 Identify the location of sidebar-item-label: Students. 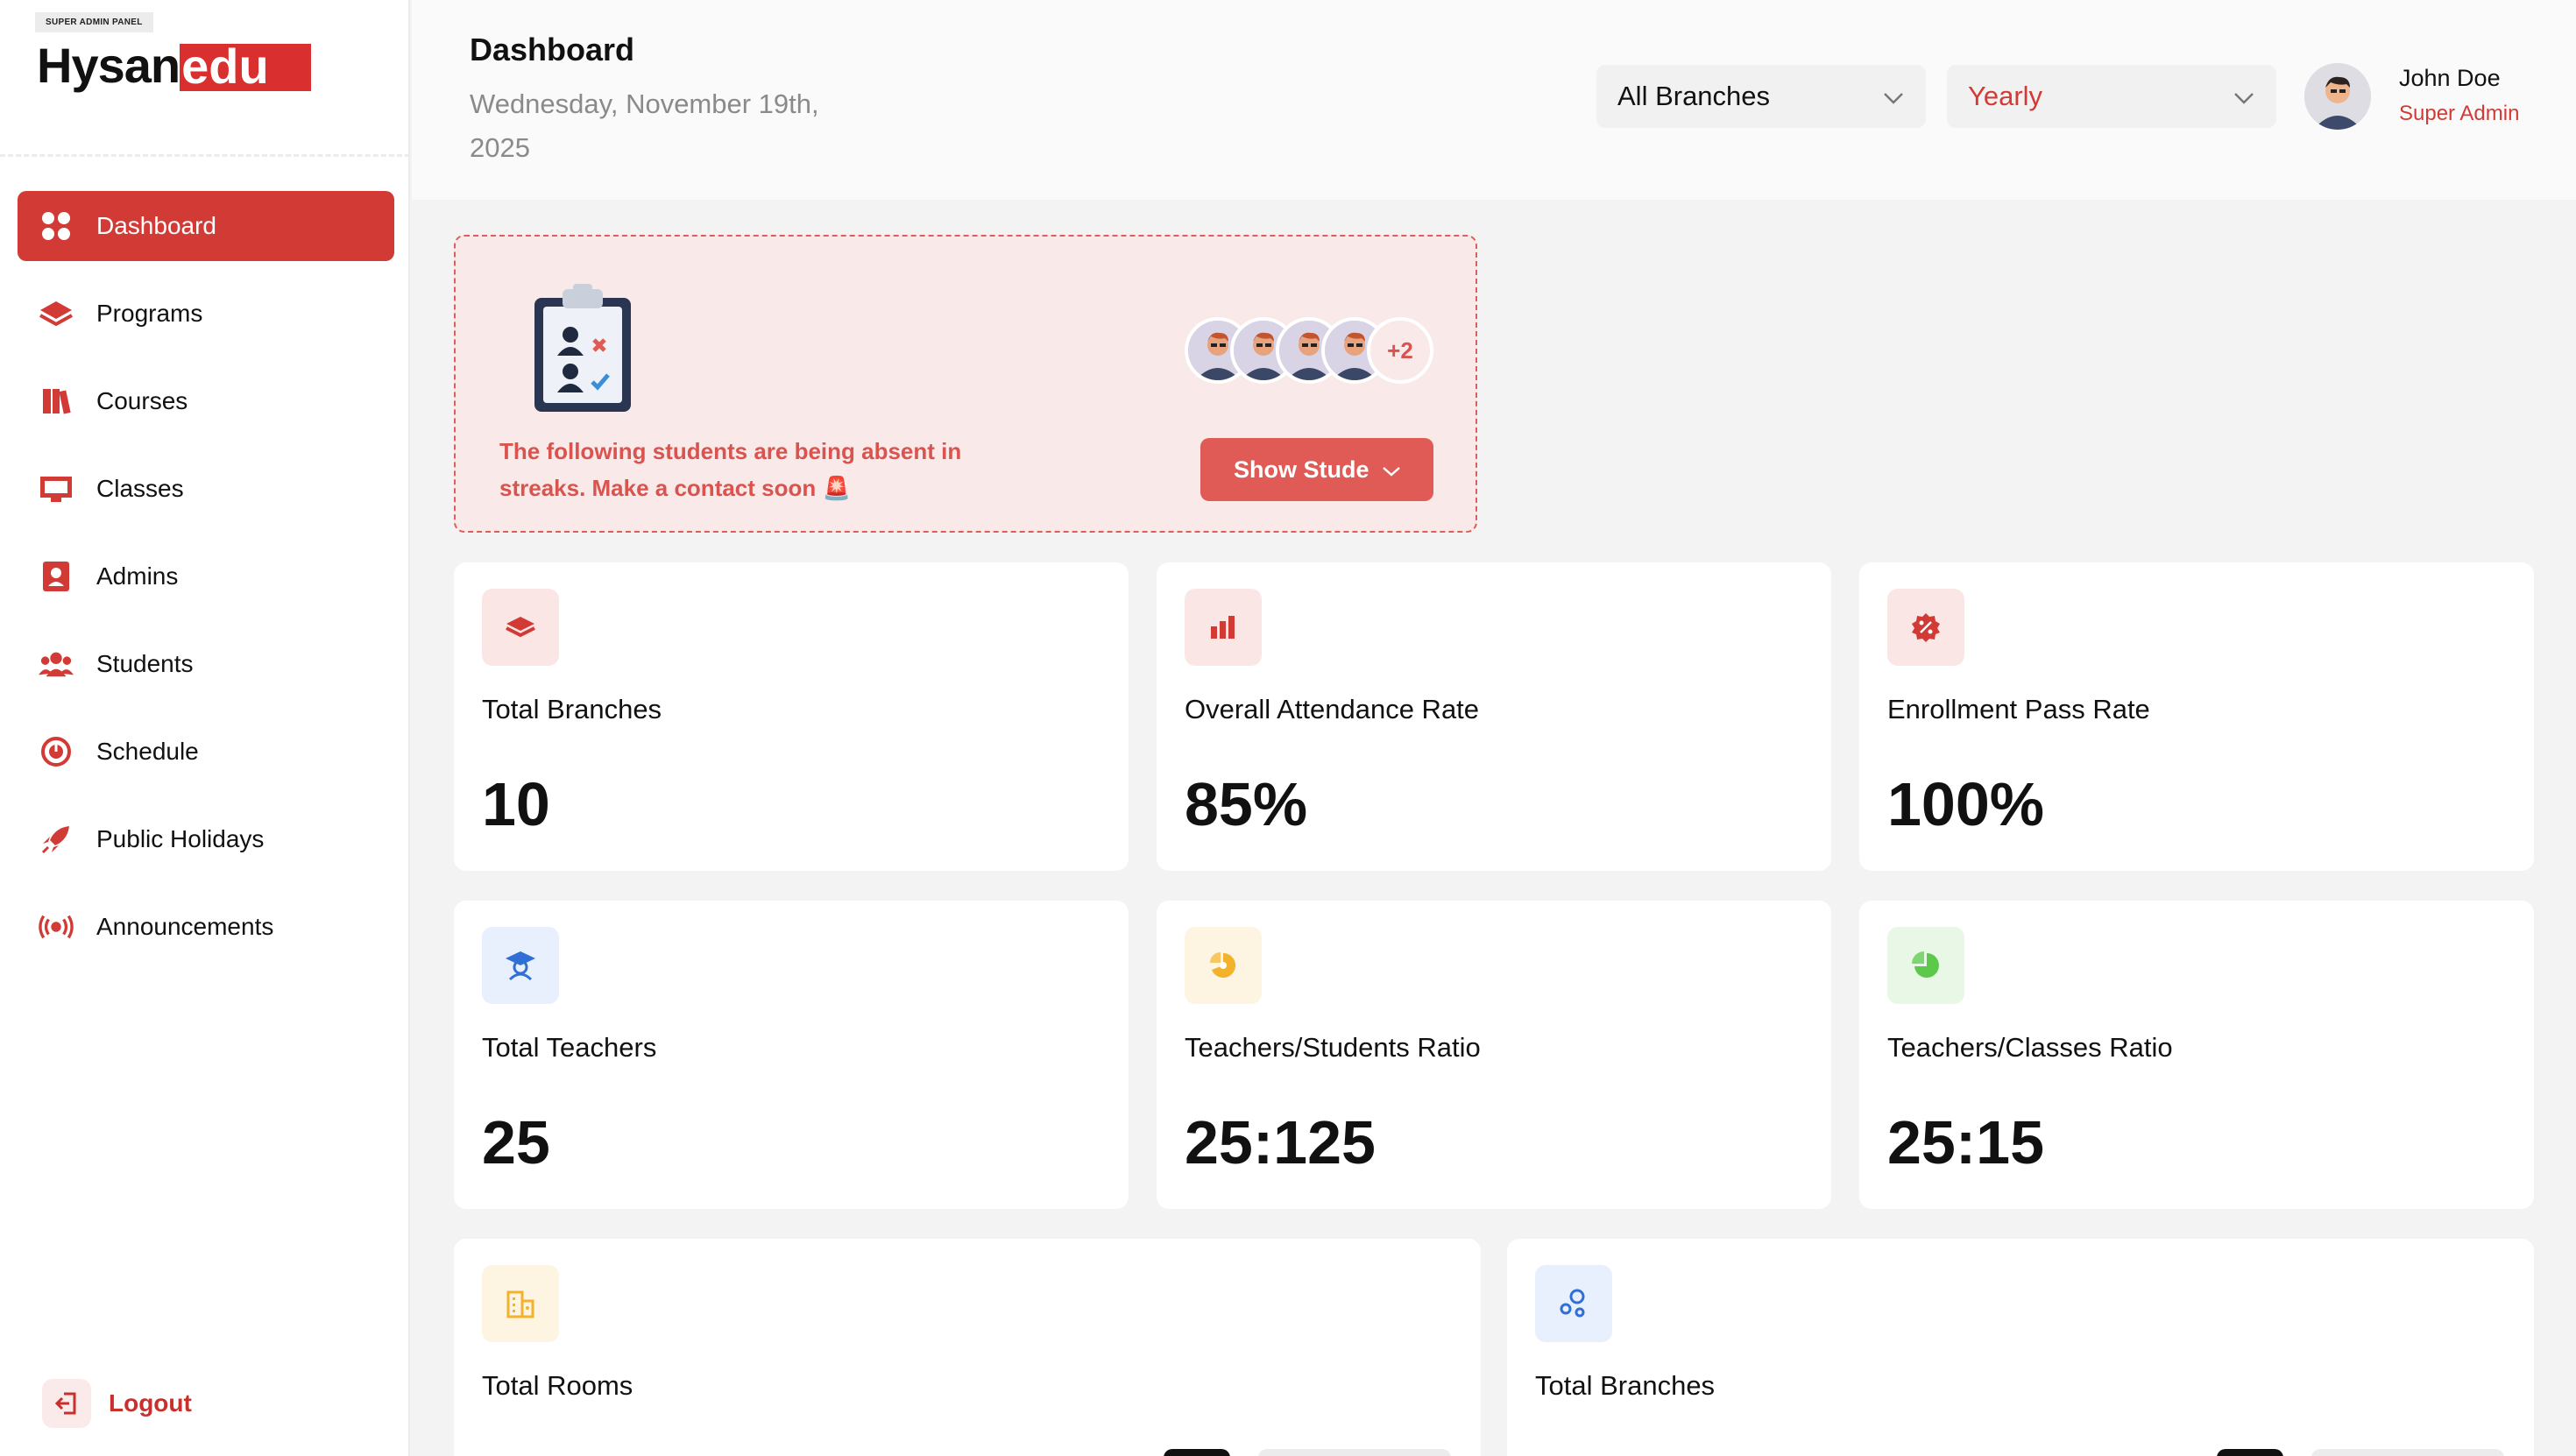
(145, 663).